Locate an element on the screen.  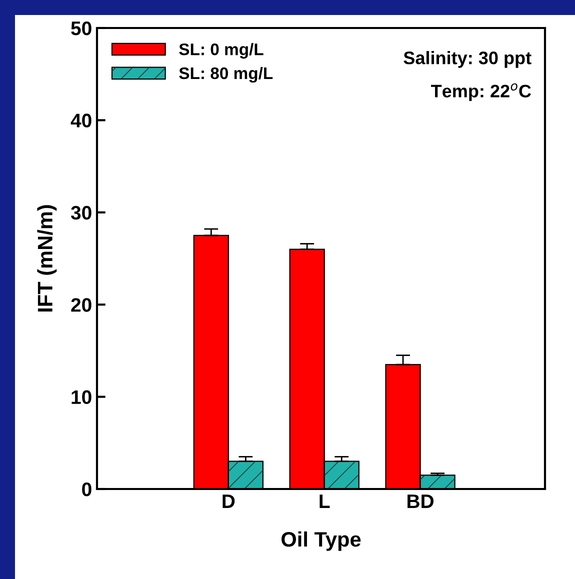
y-tick-label: 50 is located at coordinates (81, 28).